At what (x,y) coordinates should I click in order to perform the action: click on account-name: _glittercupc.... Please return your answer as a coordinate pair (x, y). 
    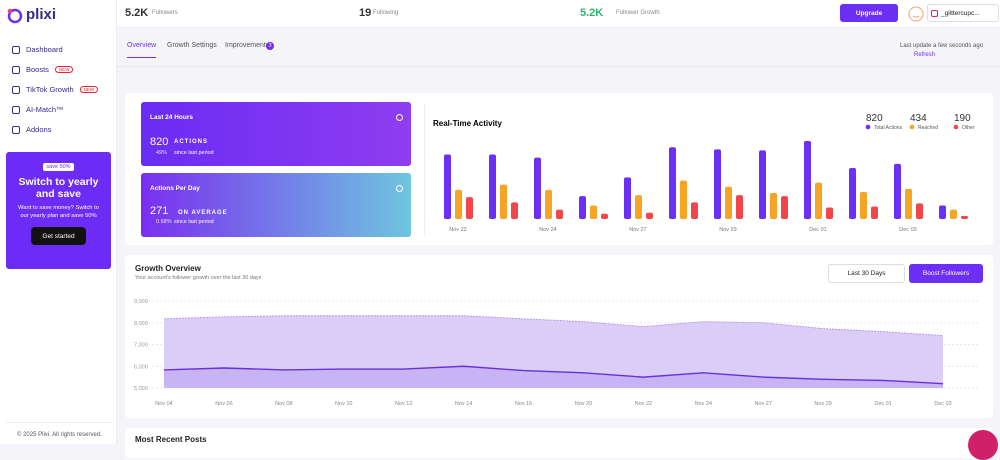
    Looking at the image, I should click on (960, 13).